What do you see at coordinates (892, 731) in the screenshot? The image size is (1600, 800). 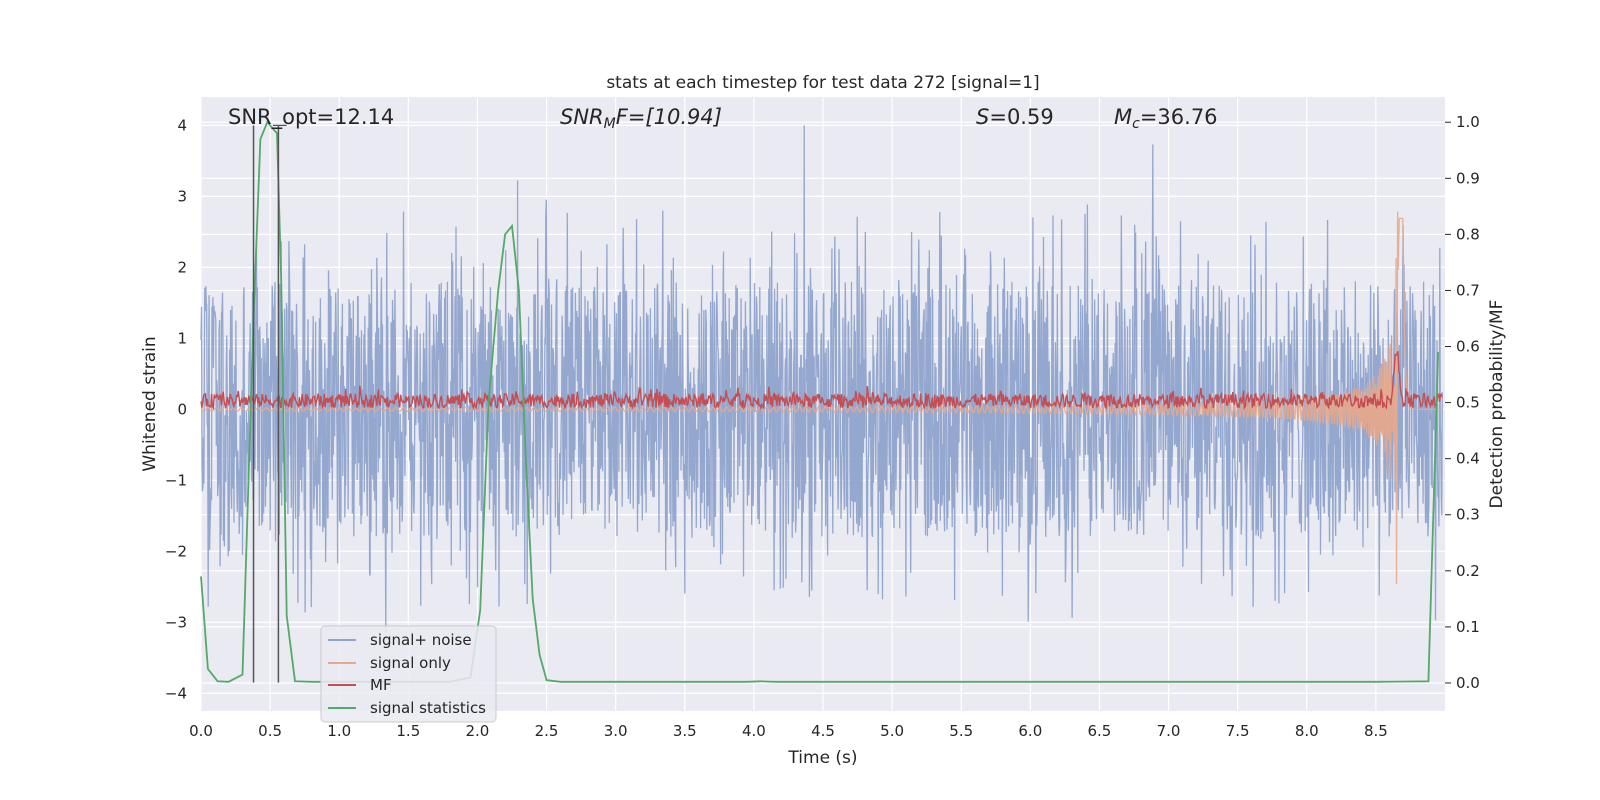 I see `x-tick-label-10: 5.0` at bounding box center [892, 731].